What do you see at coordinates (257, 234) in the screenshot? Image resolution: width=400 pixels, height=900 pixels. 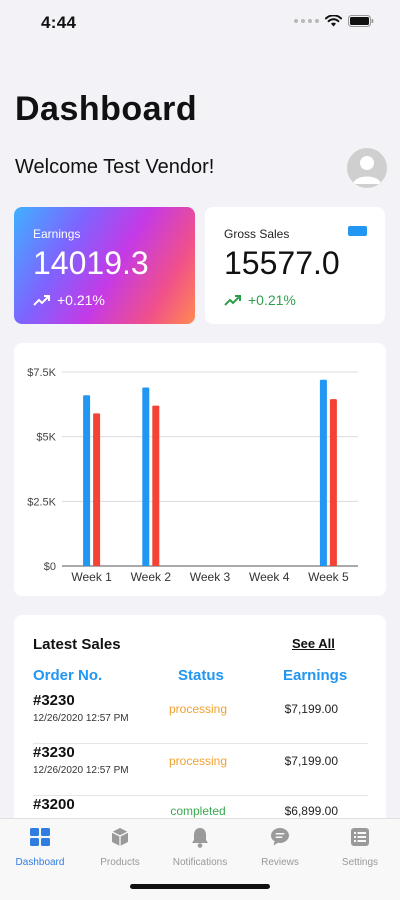 I see `gross-sales-label: Gross Sales` at bounding box center [257, 234].